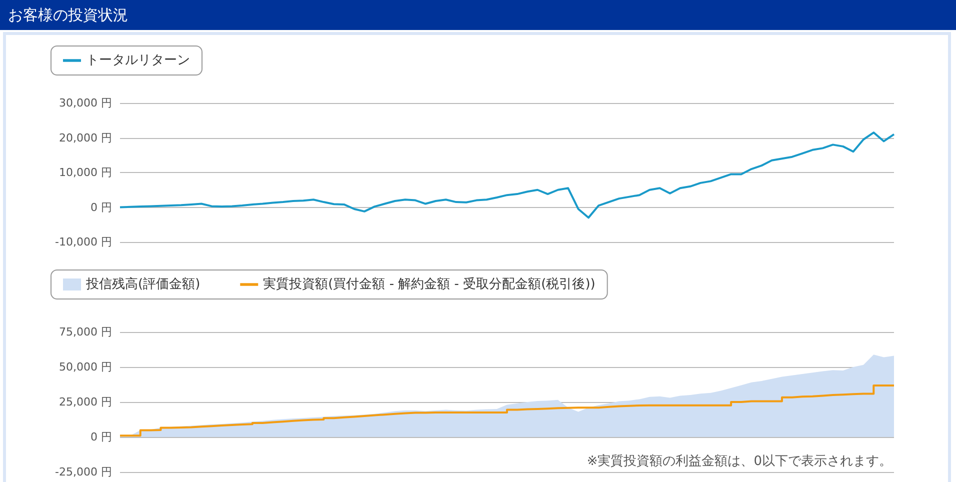 The image size is (956, 482). What do you see at coordinates (85, 332) in the screenshot?
I see `y-tick-label: 75,000 円` at bounding box center [85, 332].